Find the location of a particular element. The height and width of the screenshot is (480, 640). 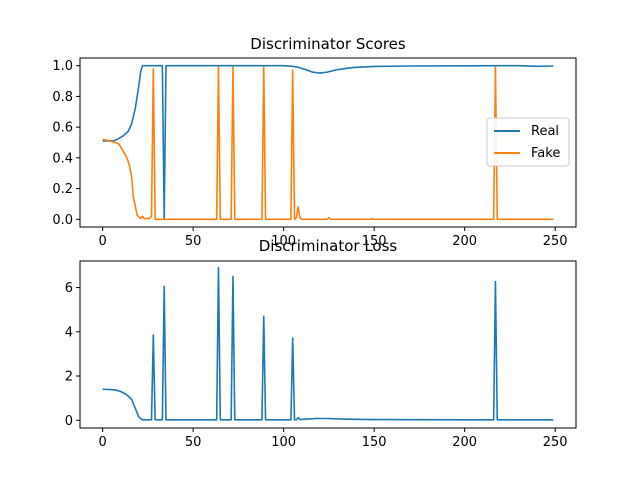

scores-x-tick-label: 50 is located at coordinates (193, 241).